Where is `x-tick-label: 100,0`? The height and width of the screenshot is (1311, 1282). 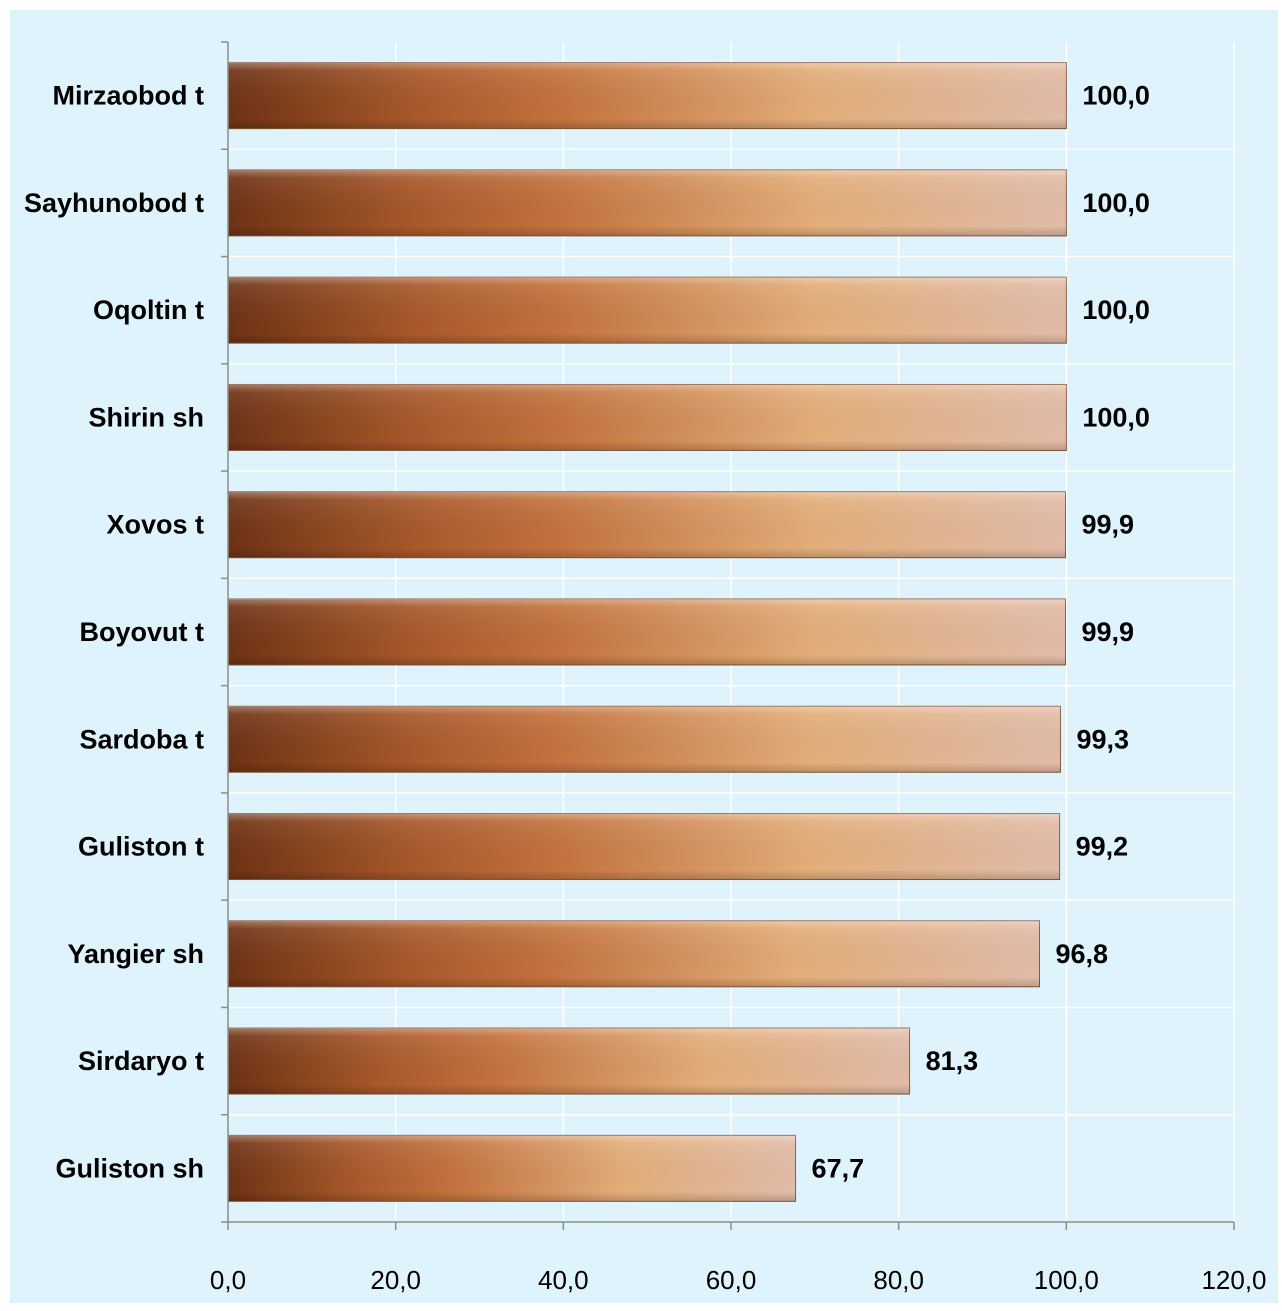
x-tick-label: 100,0 is located at coordinates (1066, 1280).